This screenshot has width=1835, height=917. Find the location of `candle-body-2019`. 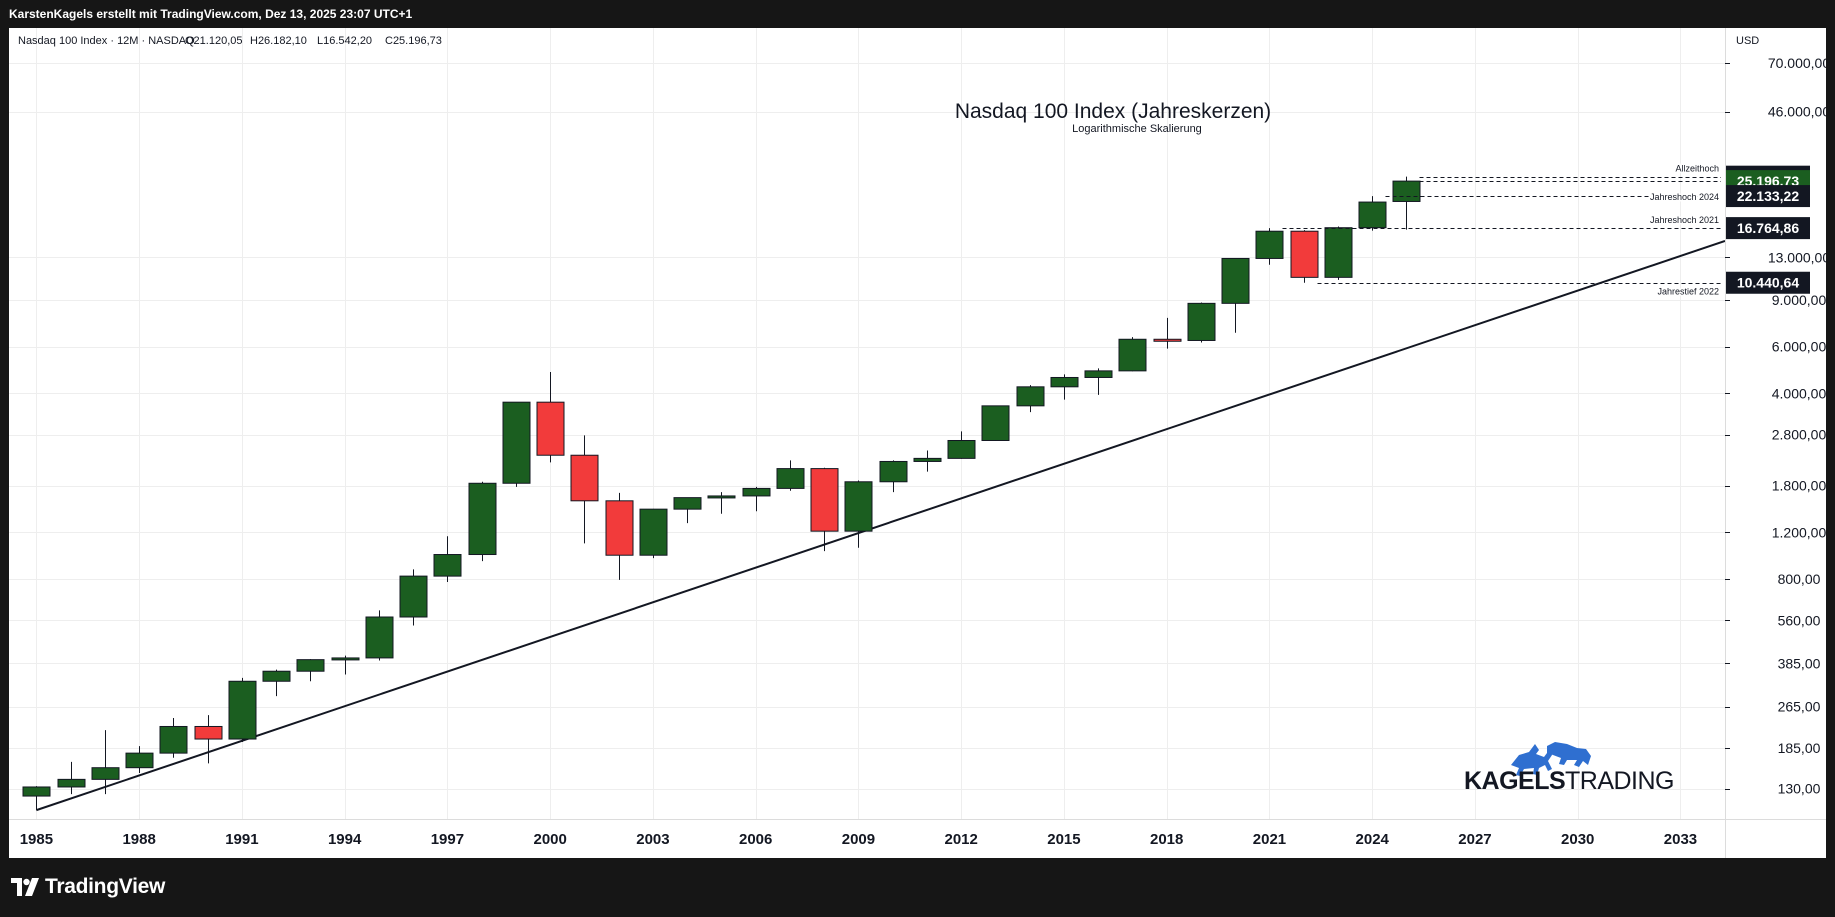

candle-body-2019 is located at coordinates (1201, 321).